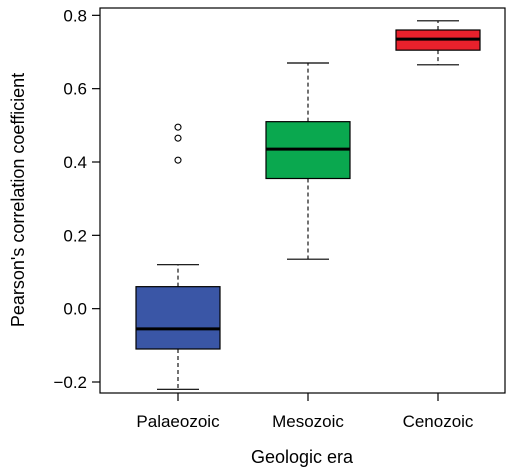 This screenshot has height=470, width=515. What do you see at coordinates (18, 200) in the screenshot?
I see `y-axis-label: Pearson's correlation coefficient` at bounding box center [18, 200].